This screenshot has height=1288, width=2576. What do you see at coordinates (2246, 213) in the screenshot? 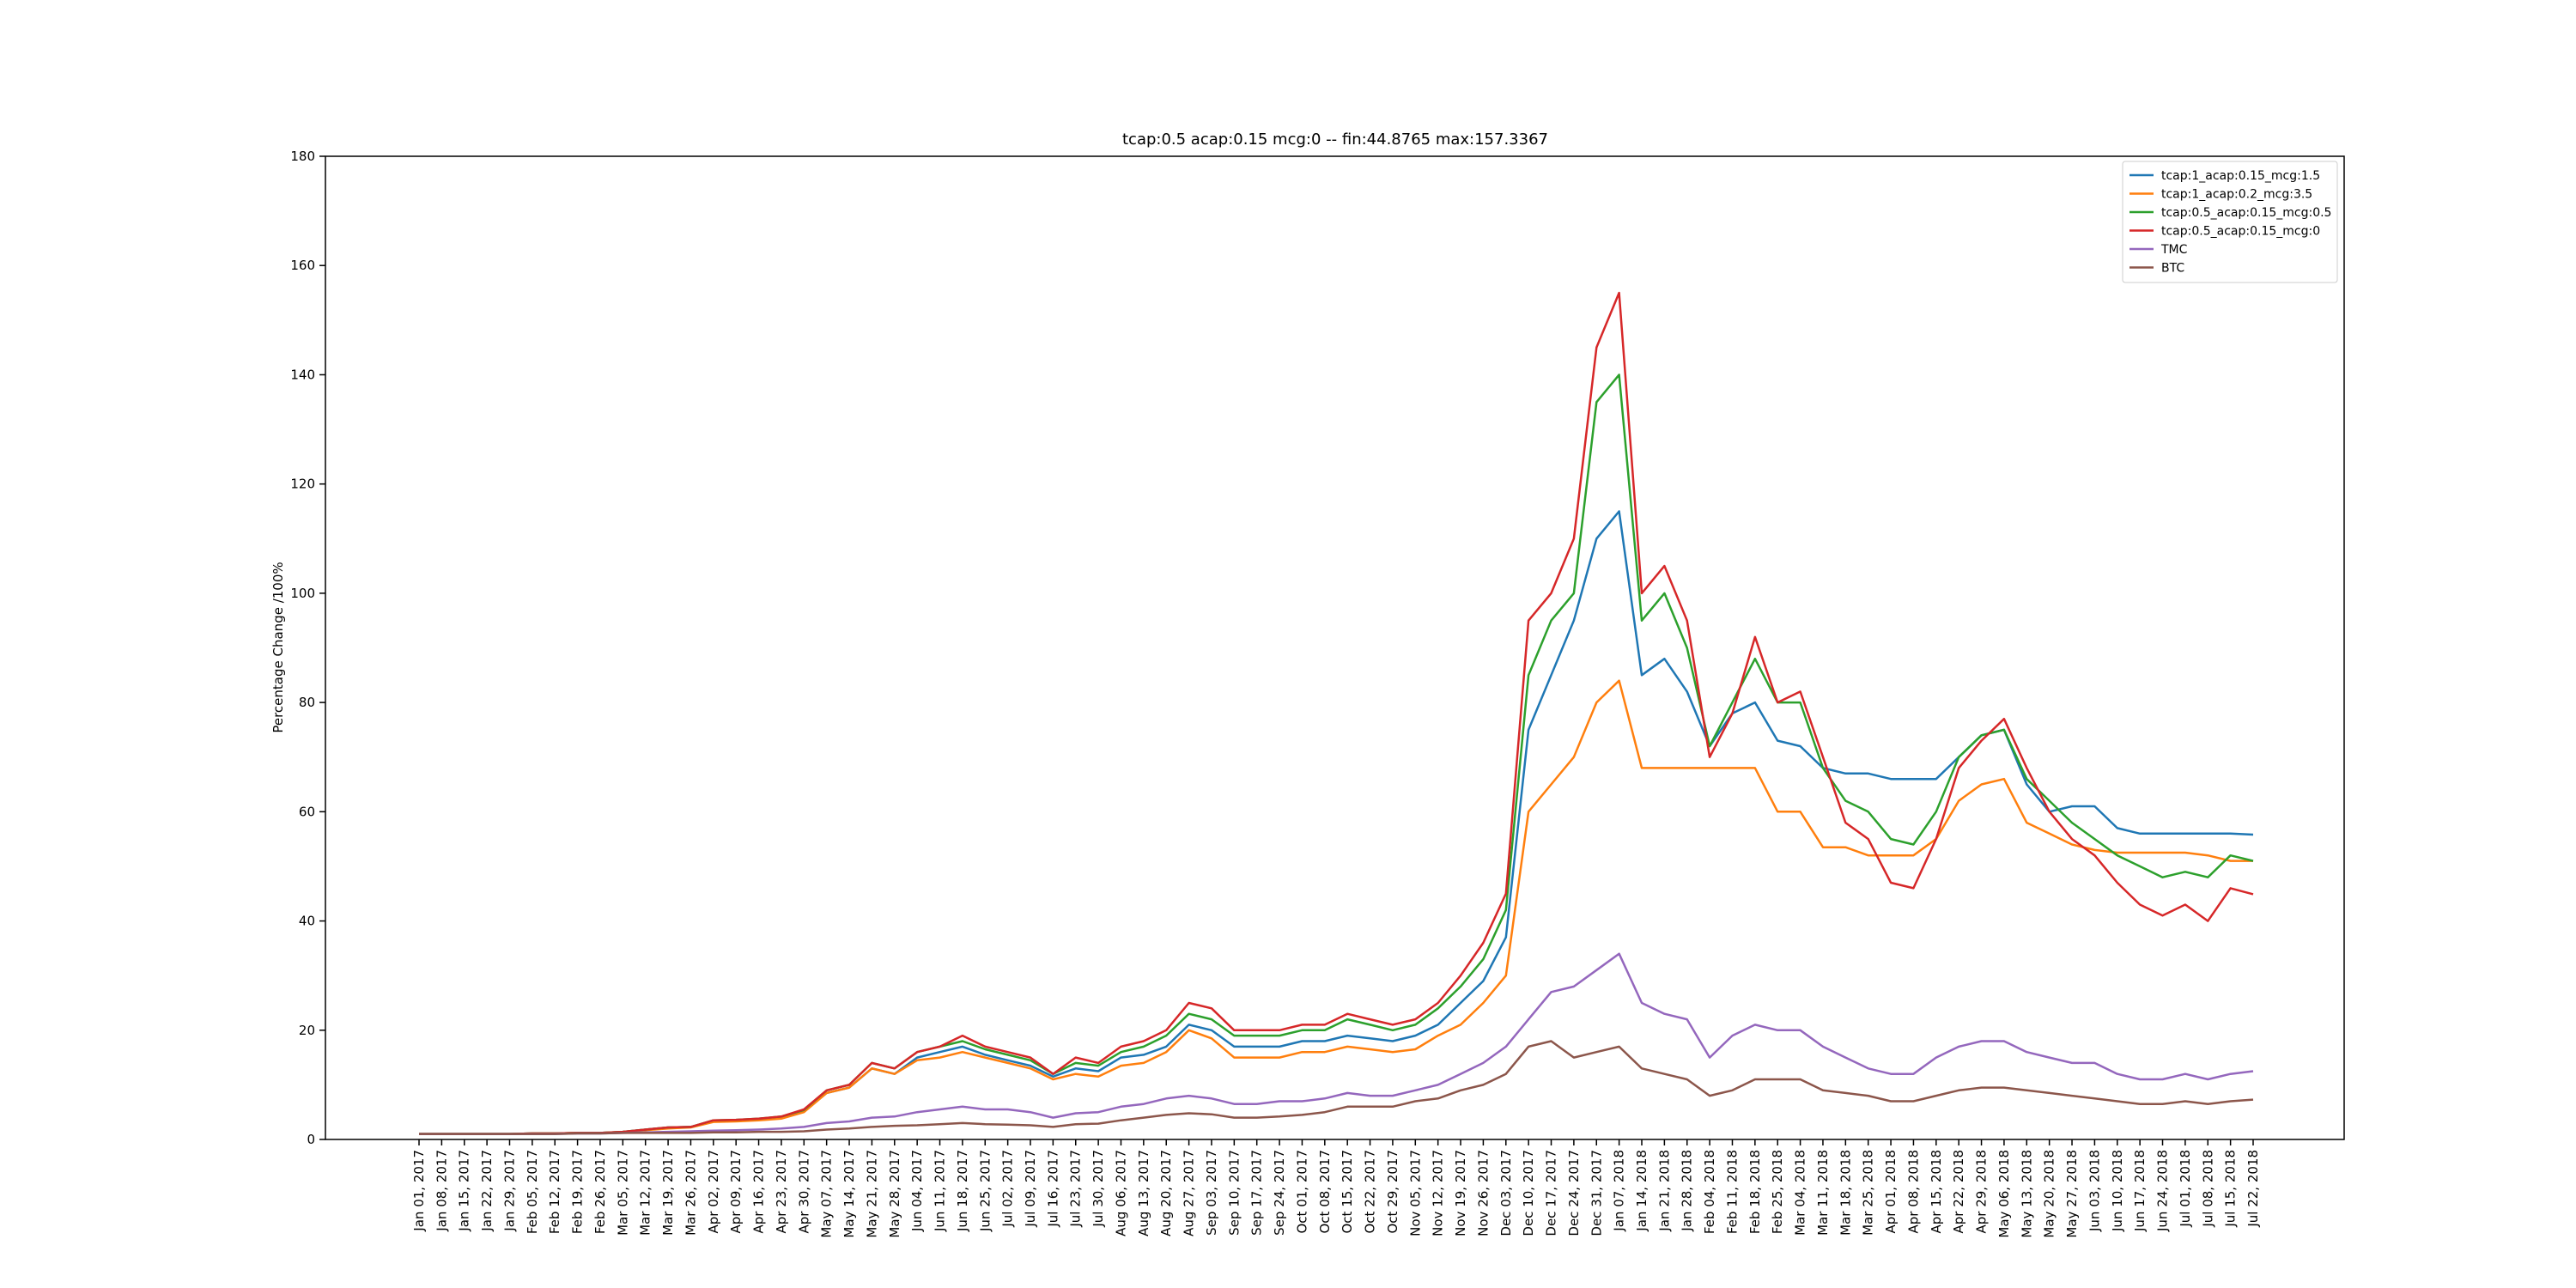
I see `legend-label: tcap:0.5_acap:0.15_mcg:0.5` at bounding box center [2246, 213].